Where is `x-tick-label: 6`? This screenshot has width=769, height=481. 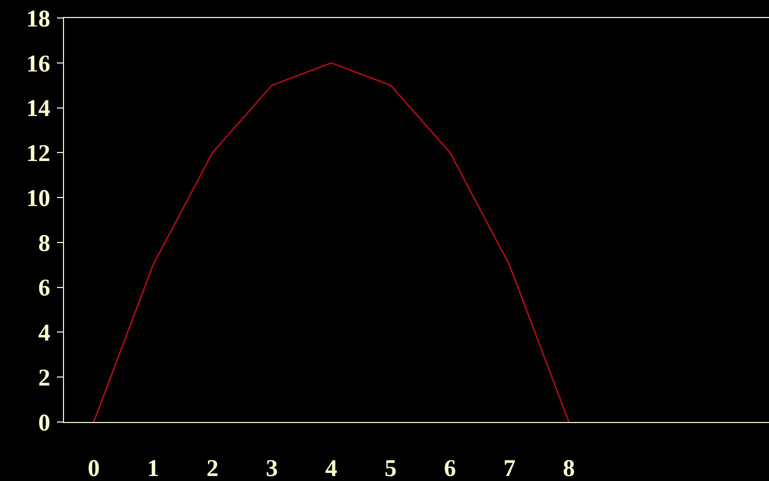
x-tick-label: 6 is located at coordinates (450, 468).